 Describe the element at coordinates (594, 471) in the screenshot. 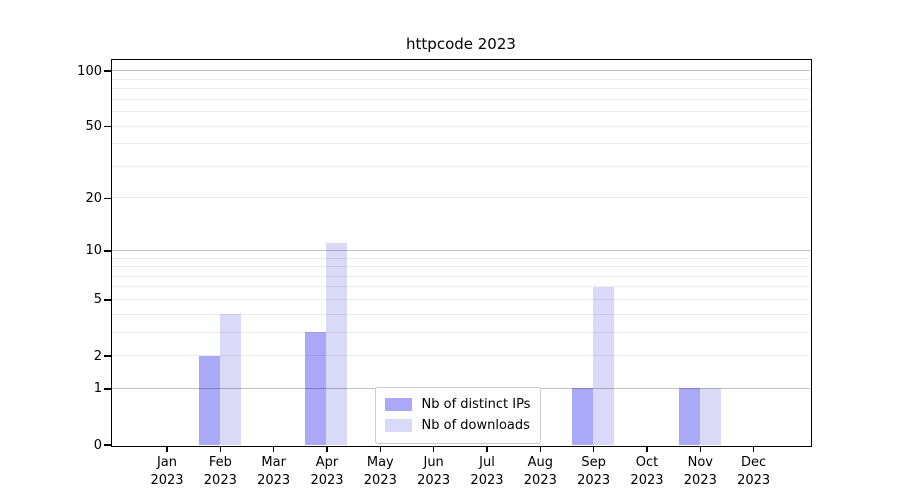

I see `x-tick-label: Sep 2023` at that location.